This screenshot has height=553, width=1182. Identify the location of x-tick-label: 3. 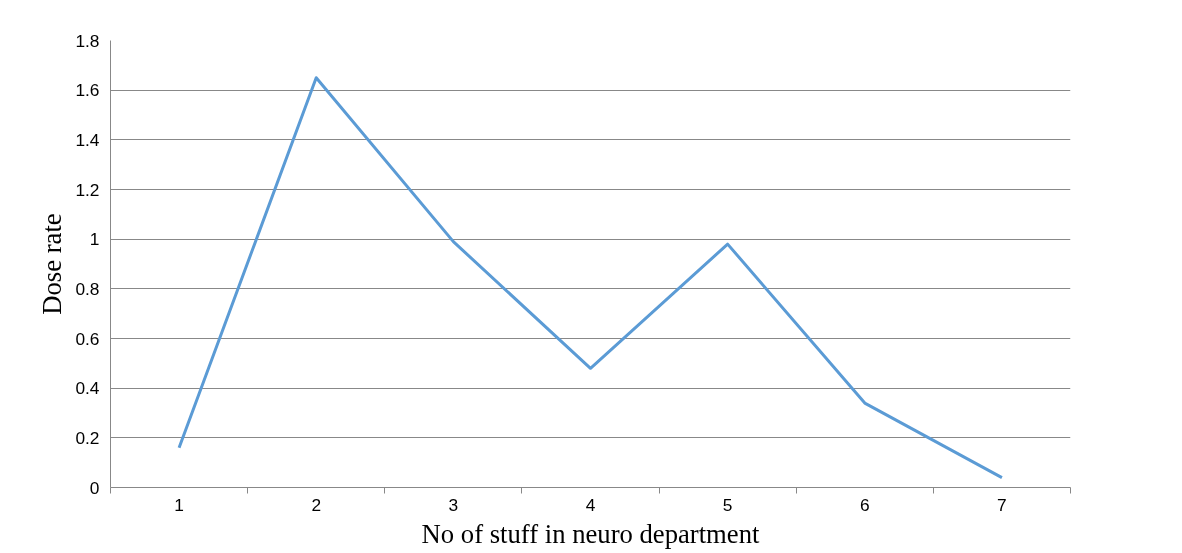
(453, 504).